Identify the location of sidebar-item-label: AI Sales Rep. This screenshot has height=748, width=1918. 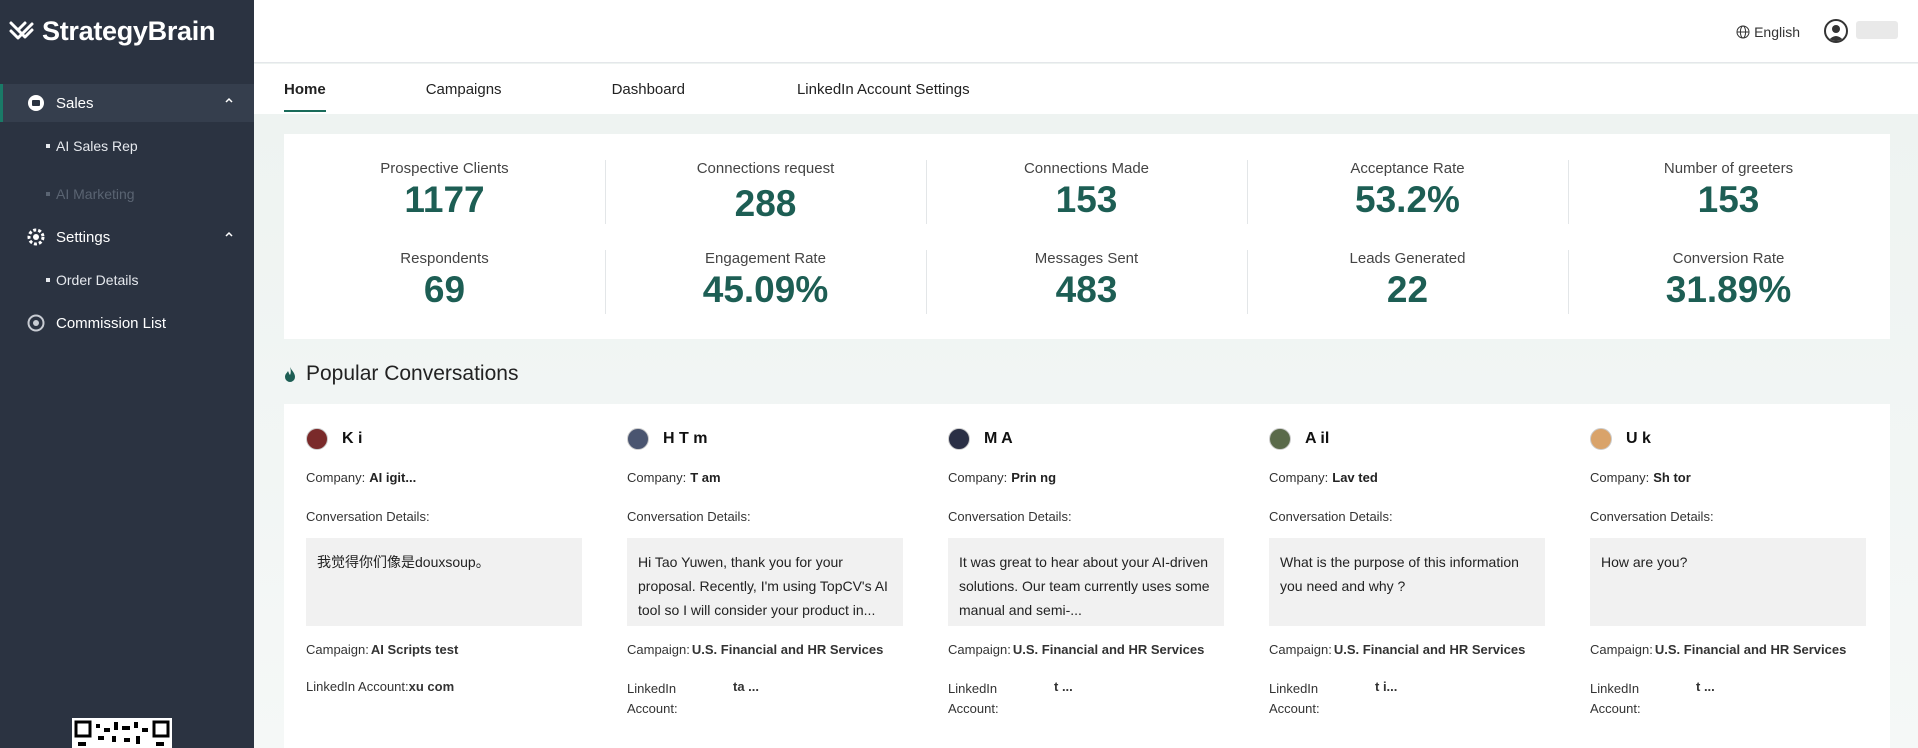
(97, 146).